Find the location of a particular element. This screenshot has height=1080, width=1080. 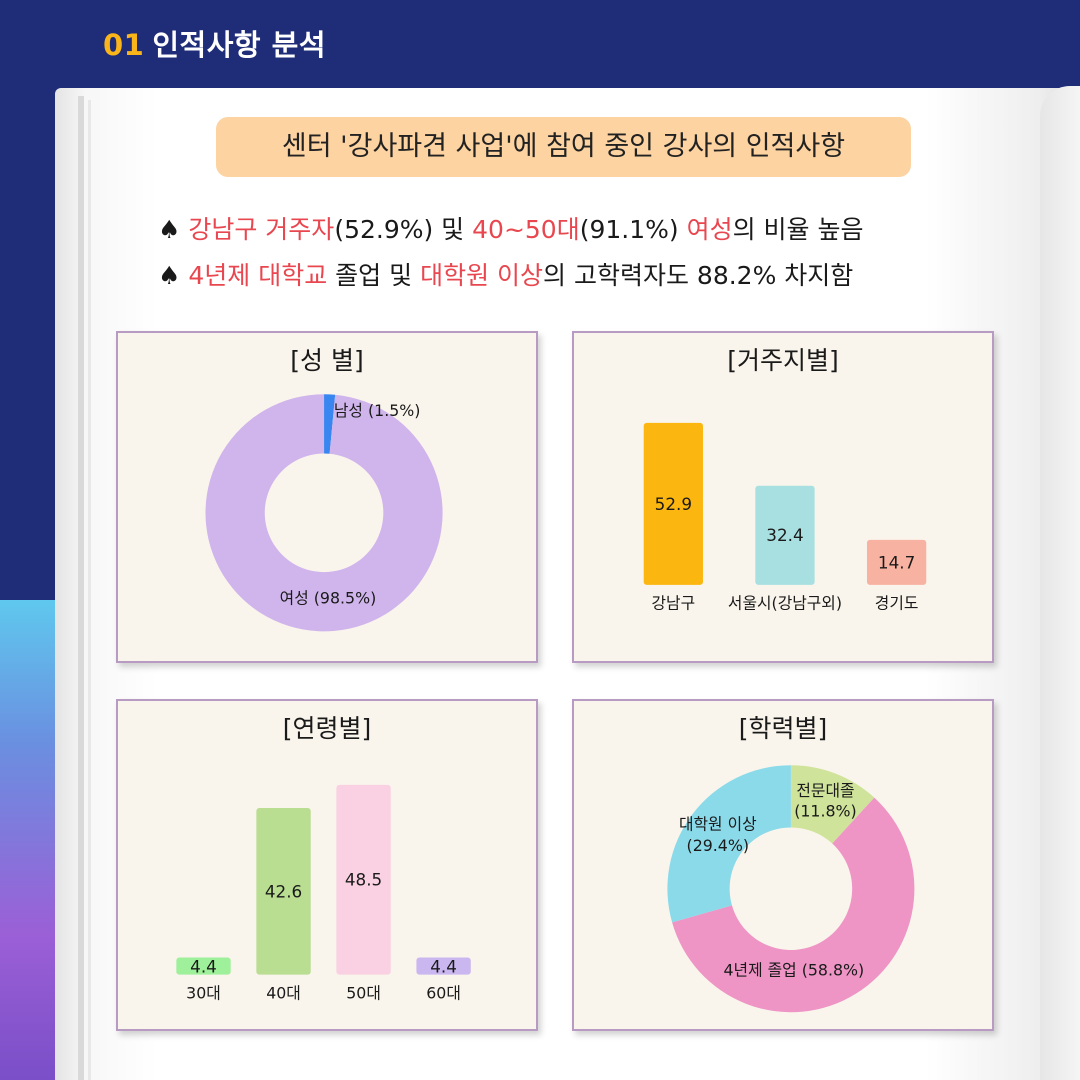

bar-30대 is located at coordinates (203, 966).